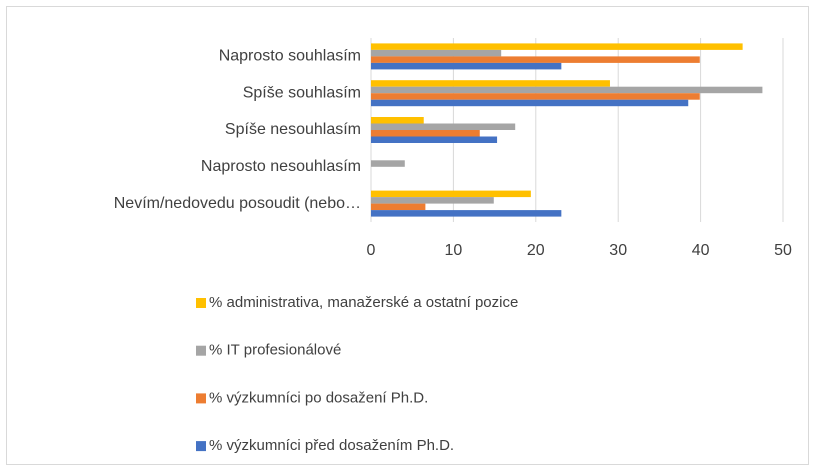  What do you see at coordinates (536, 250) in the screenshot?
I see `x-tick-label: 20` at bounding box center [536, 250].